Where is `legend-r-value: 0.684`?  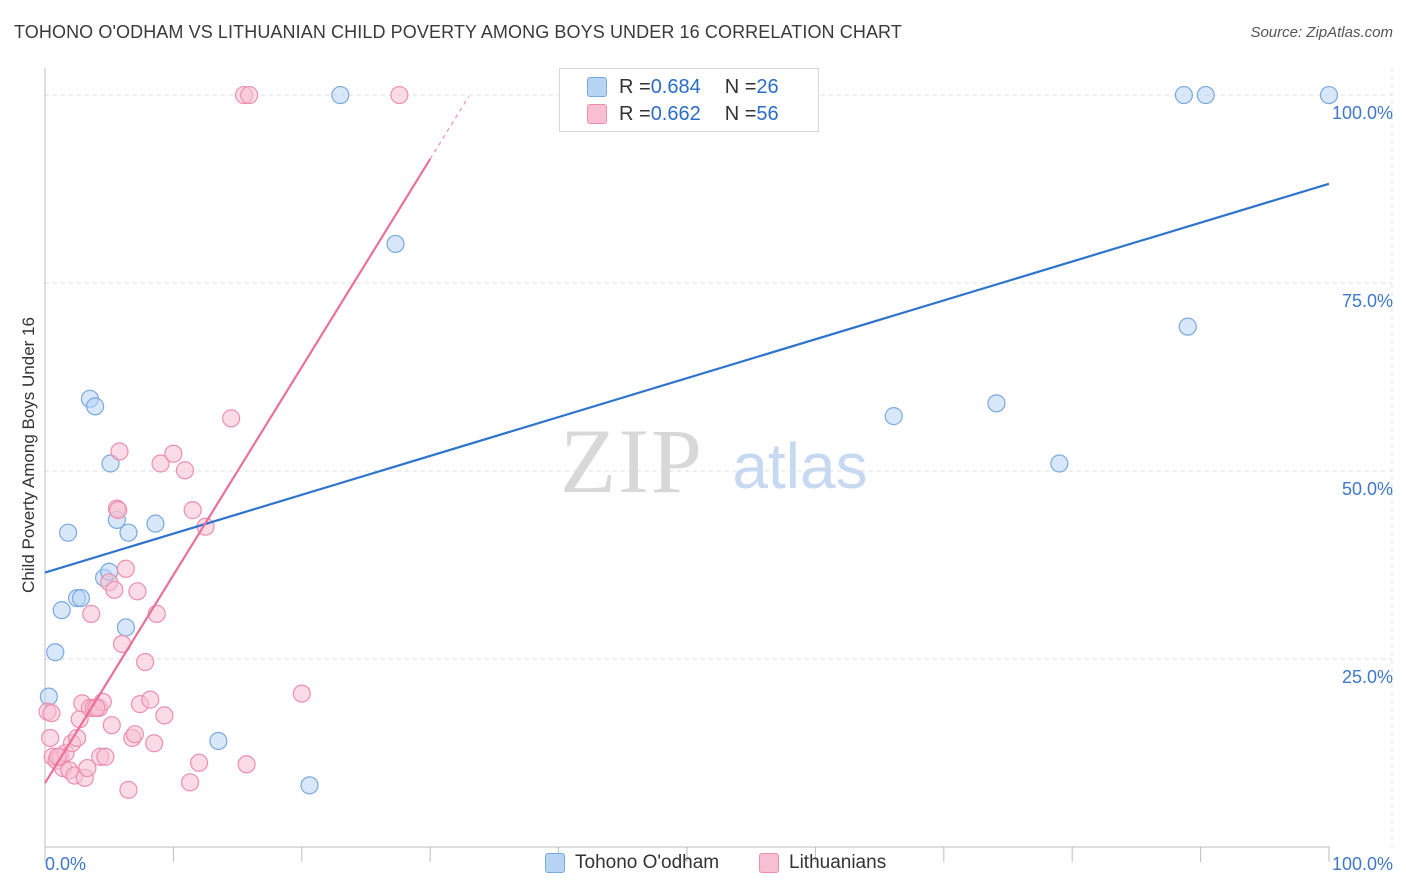 legend-r-value: 0.684 is located at coordinates (675, 86).